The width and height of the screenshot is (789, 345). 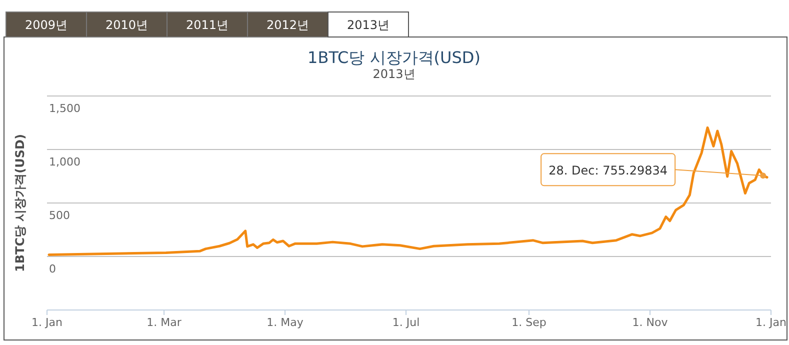 I want to click on x-tick-label: 1. Nov, so click(x=650, y=322).